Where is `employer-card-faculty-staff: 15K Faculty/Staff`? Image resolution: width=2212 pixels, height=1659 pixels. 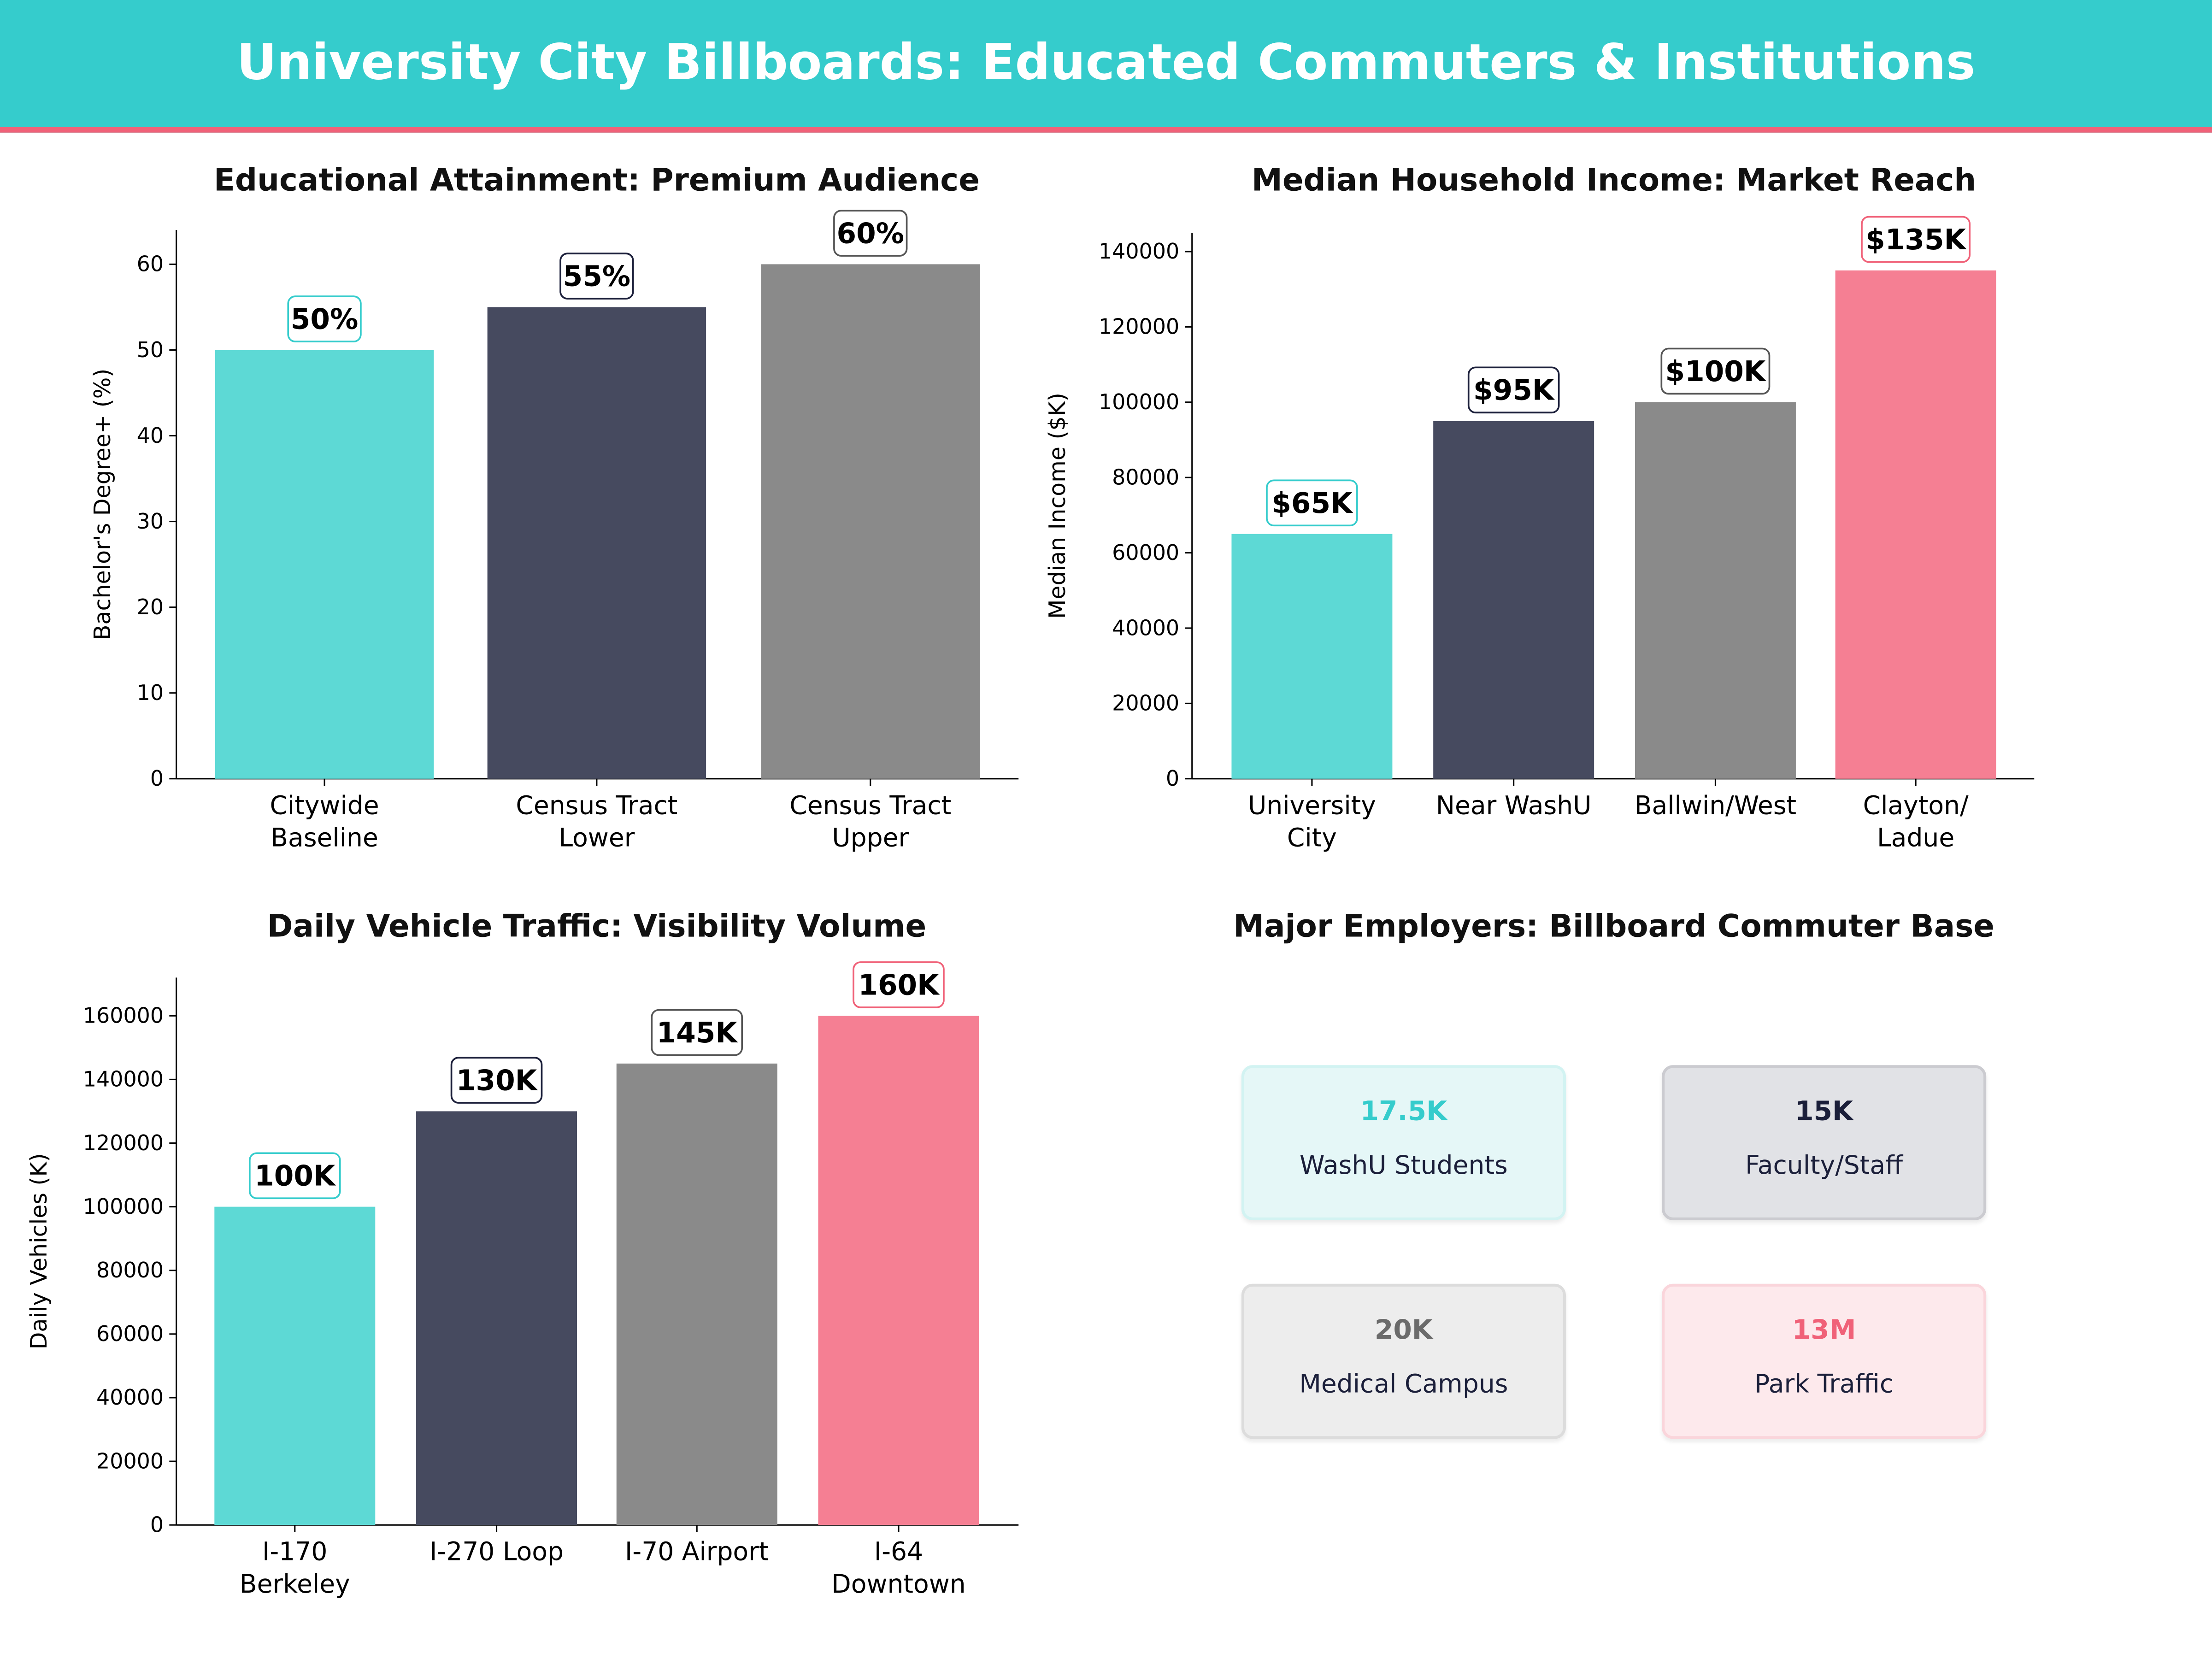 employer-card-faculty-staff: 15K Faculty/Staff is located at coordinates (1824, 1142).